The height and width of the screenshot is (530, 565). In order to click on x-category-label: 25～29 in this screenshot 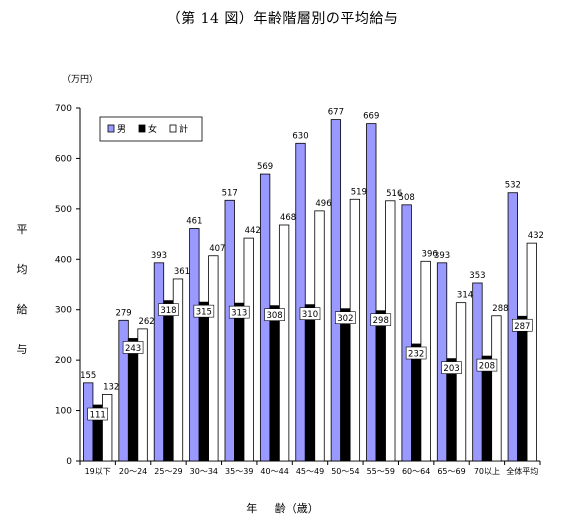, I will do `click(168, 471)`.